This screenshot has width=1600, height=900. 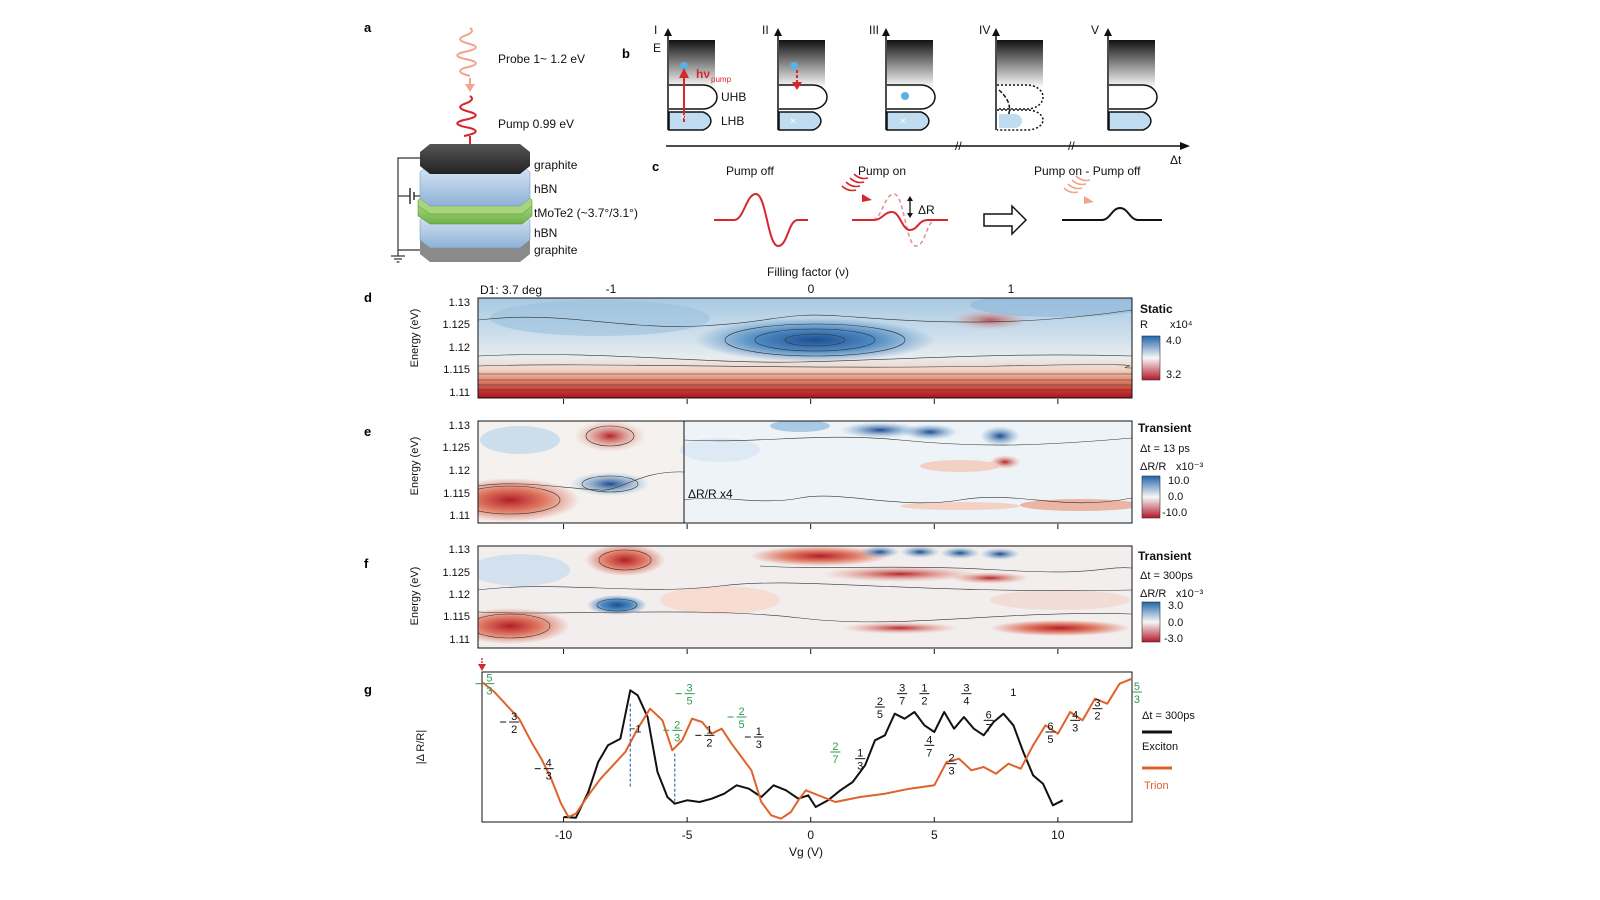 I want to click on panel-d-quantity: R, so click(x=1144, y=325).